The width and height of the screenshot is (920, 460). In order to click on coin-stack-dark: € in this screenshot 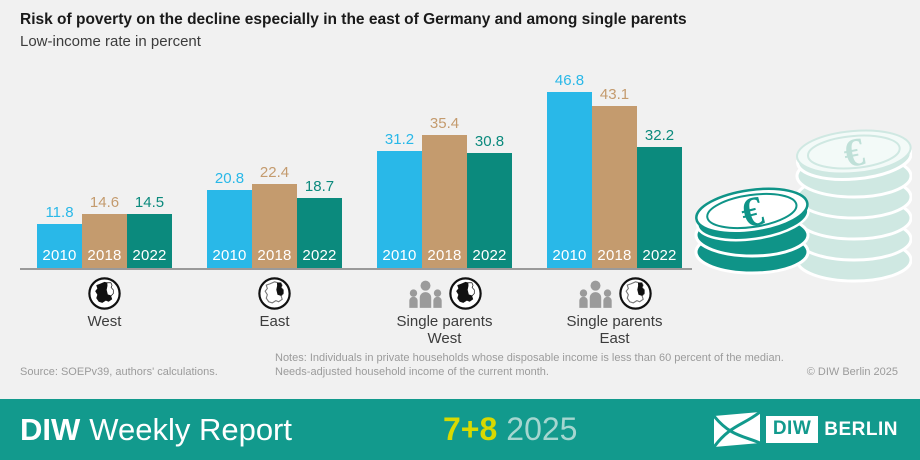, I will do `click(752, 231)`.